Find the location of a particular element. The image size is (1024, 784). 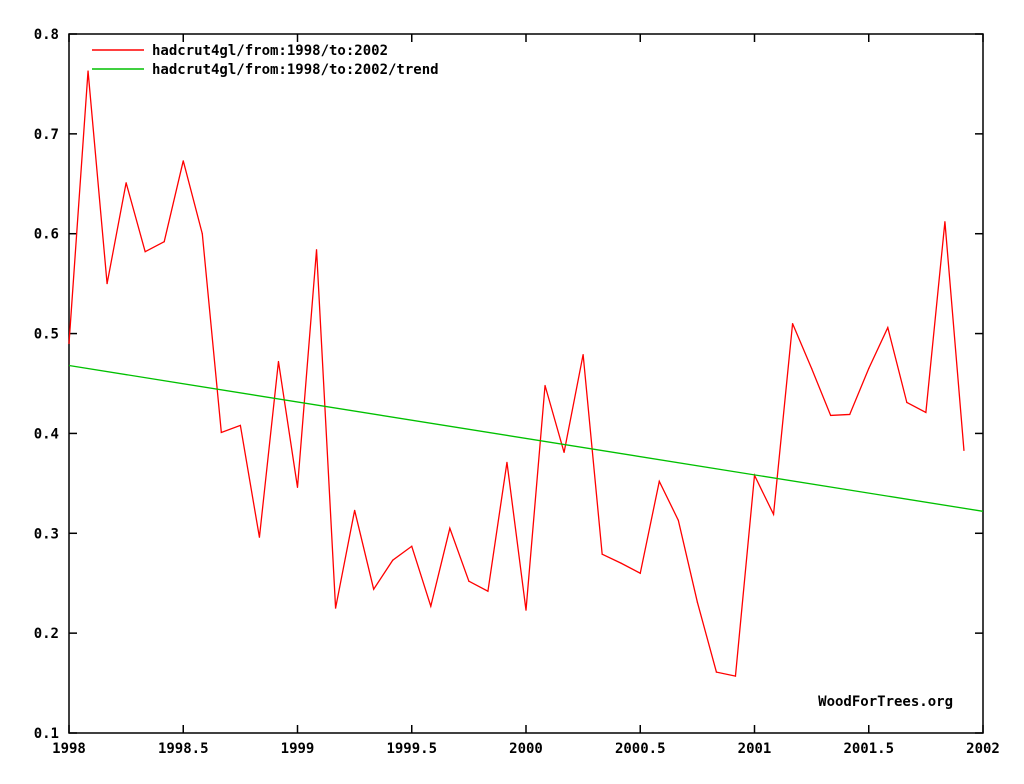

x-tick-label: 2002 is located at coordinates (983, 749).